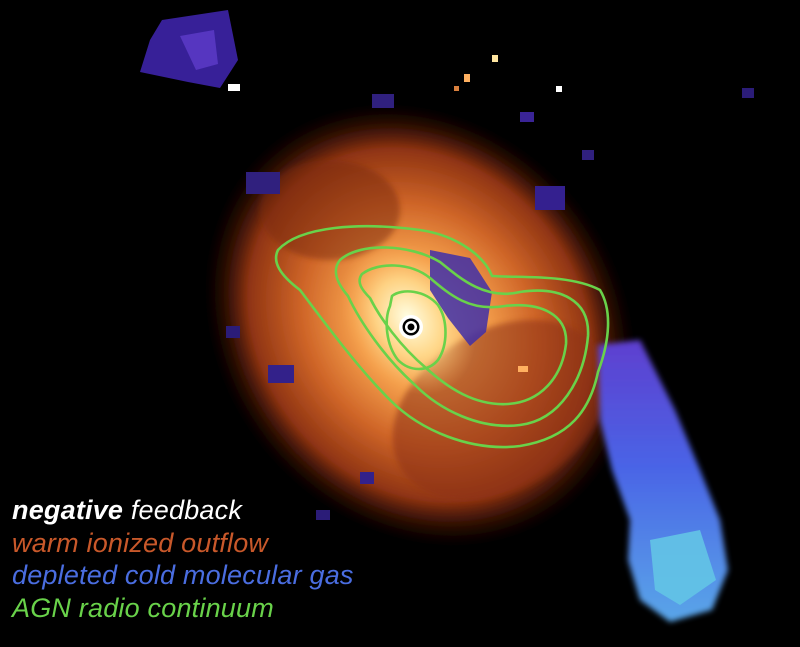  I want to click on legend-title-rest: feedback, so click(183, 510).